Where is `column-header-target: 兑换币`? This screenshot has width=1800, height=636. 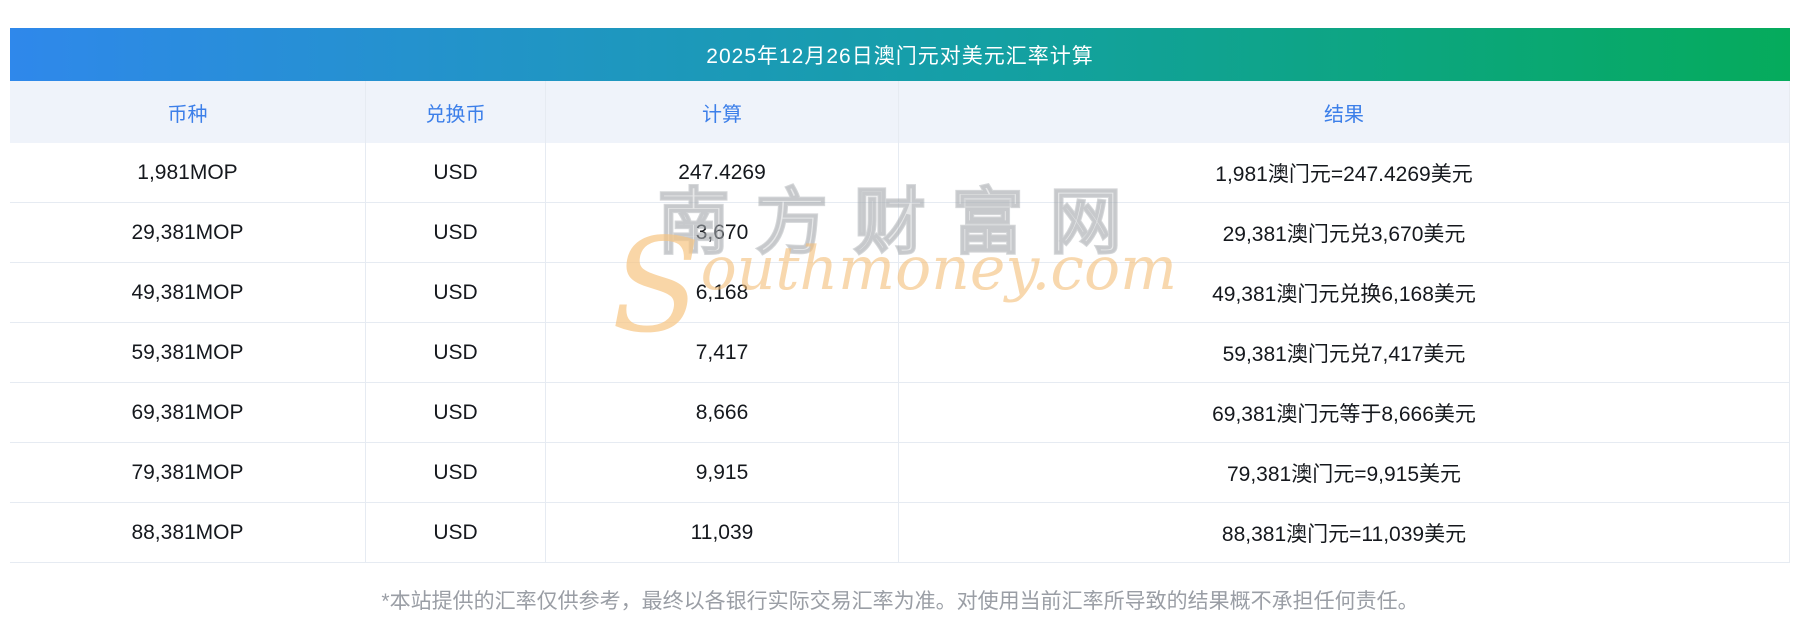 column-header-target: 兑换币 is located at coordinates (455, 112).